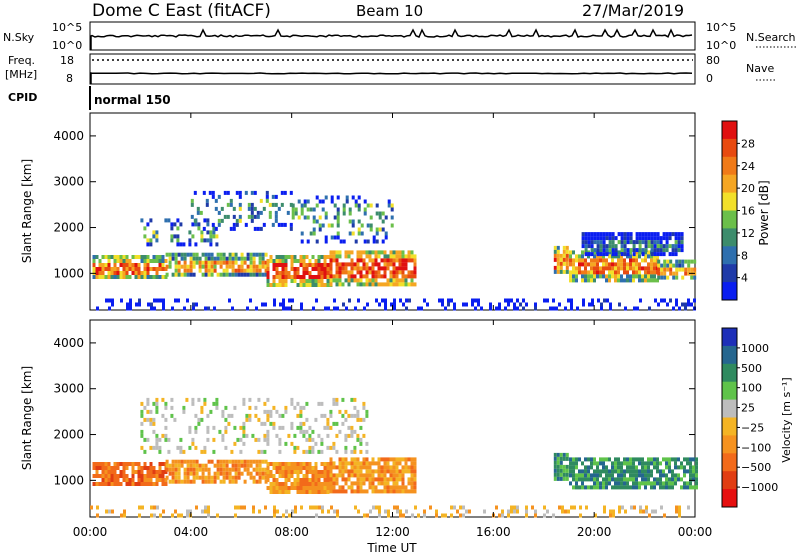  What do you see at coordinates (392, 532) in the screenshot?
I see `x-tick-label: 12:00` at bounding box center [392, 532].